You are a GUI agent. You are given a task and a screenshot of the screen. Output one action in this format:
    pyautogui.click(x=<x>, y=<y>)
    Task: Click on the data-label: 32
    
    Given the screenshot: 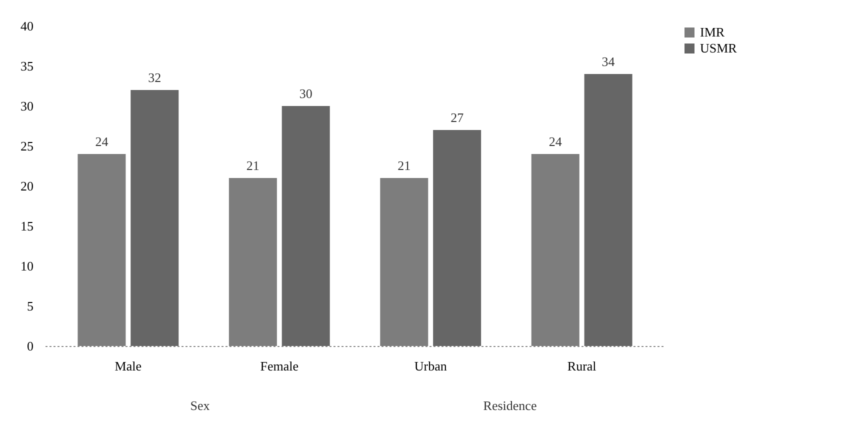 What is the action you would take?
    pyautogui.click(x=155, y=77)
    